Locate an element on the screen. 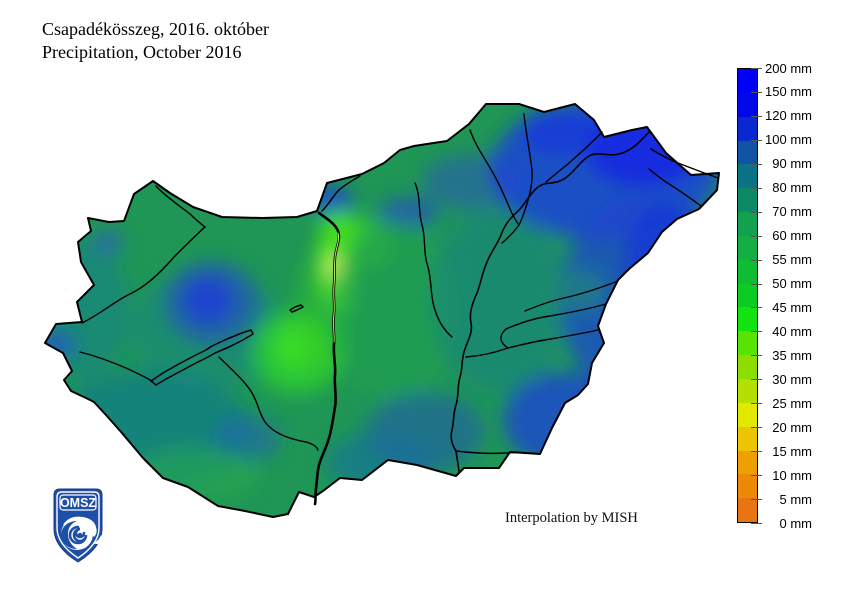 The height and width of the screenshot is (595, 842). lake-velence is located at coordinates (296, 308).